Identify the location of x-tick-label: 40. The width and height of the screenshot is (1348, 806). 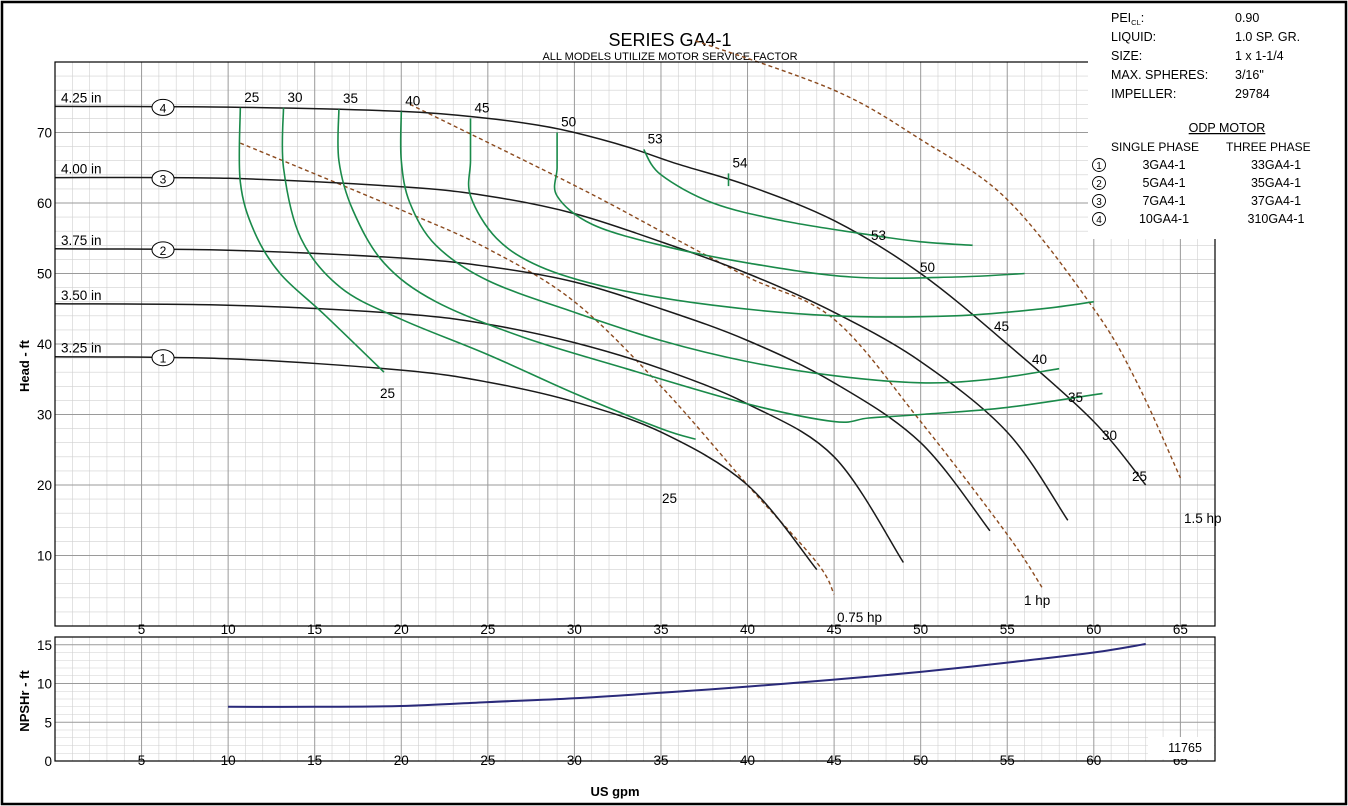
(747, 629).